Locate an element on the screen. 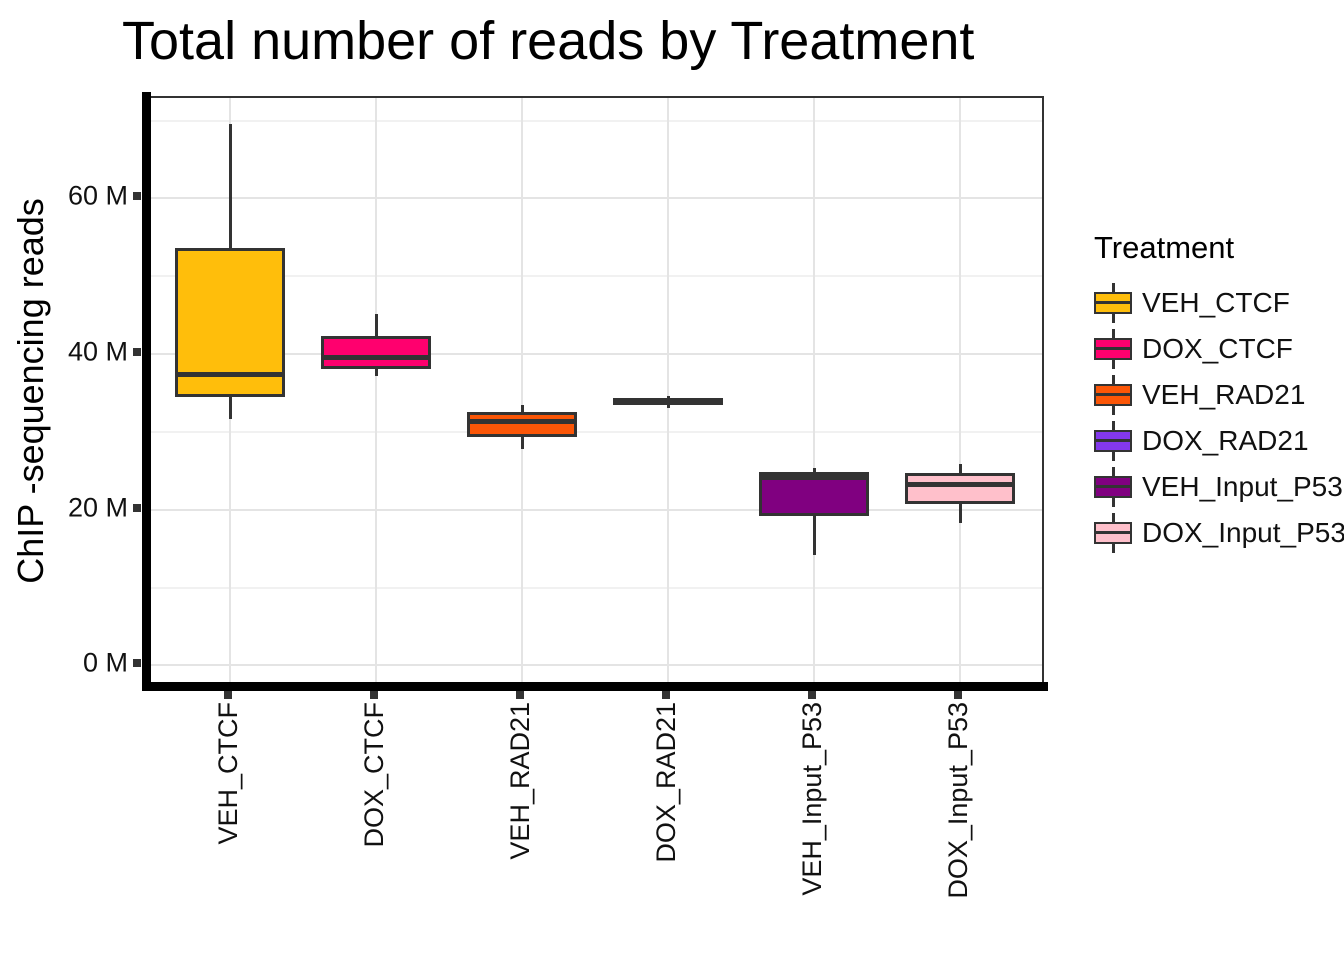 The height and width of the screenshot is (960, 1344). legend-row-veh-rad21: VEH_RAD21 is located at coordinates (1210, 395).